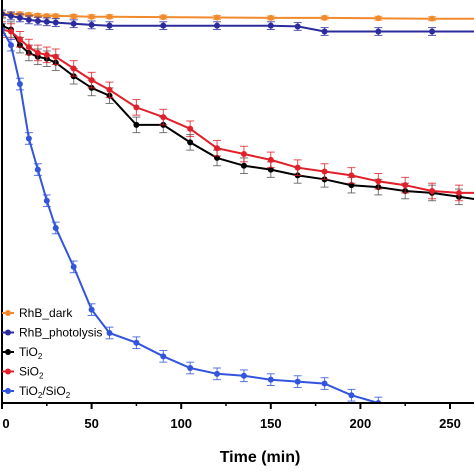 This screenshot has width=474, height=474. What do you see at coordinates (45, 392) in the screenshot?
I see `legend-label: TiO2/SiO2` at bounding box center [45, 392].